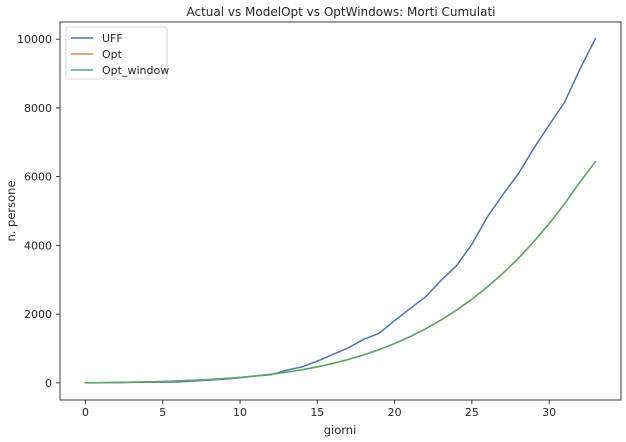 This screenshot has width=626, height=442. I want to click on y-tick-label: 8000, so click(38, 108).